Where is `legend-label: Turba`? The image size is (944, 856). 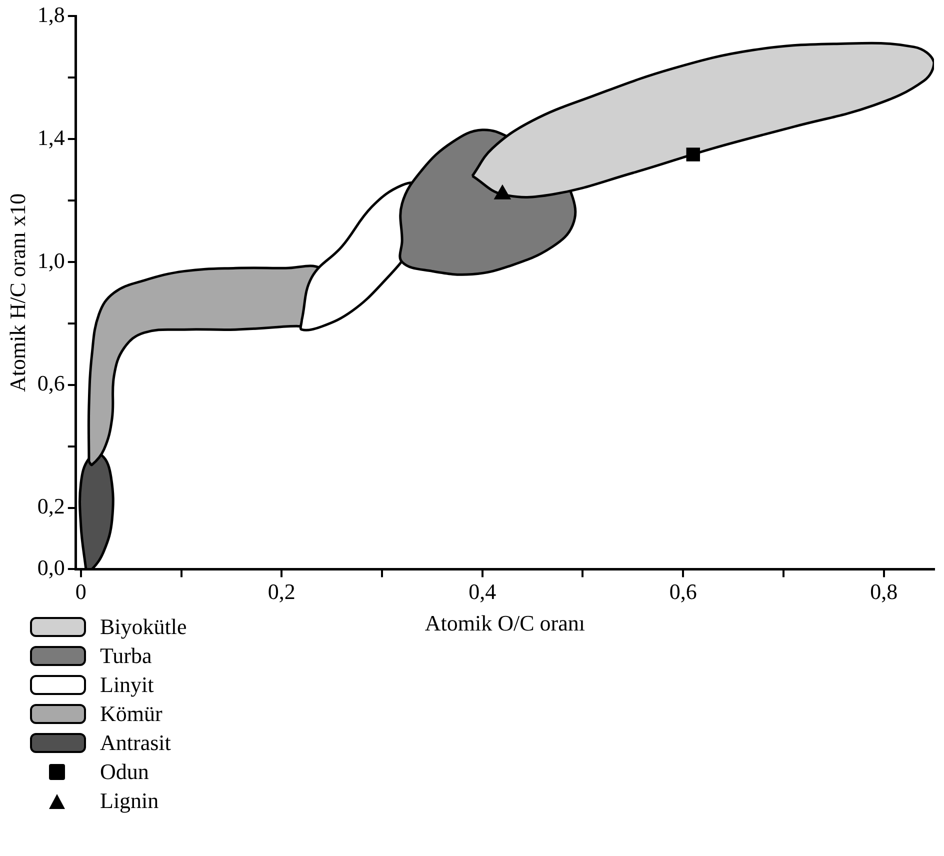 legend-label: Turba is located at coordinates (126, 656).